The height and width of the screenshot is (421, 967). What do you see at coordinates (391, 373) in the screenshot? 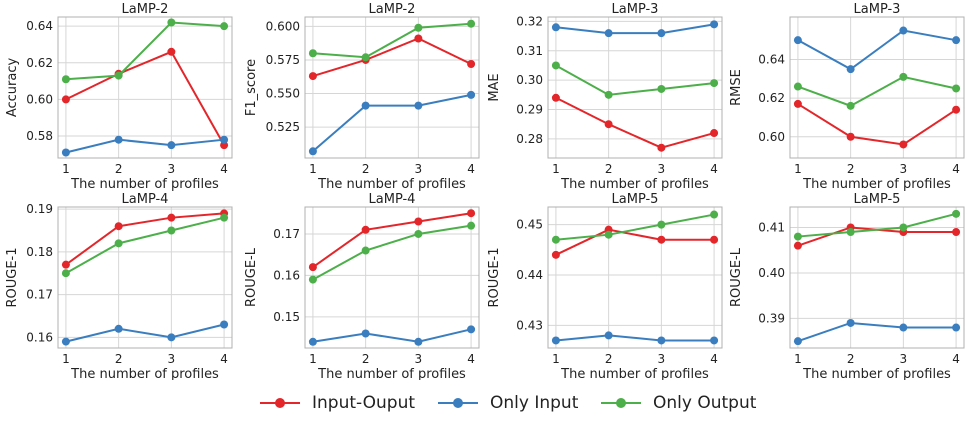
I see `chart-6-xlabel: The number of profiles` at bounding box center [391, 373].